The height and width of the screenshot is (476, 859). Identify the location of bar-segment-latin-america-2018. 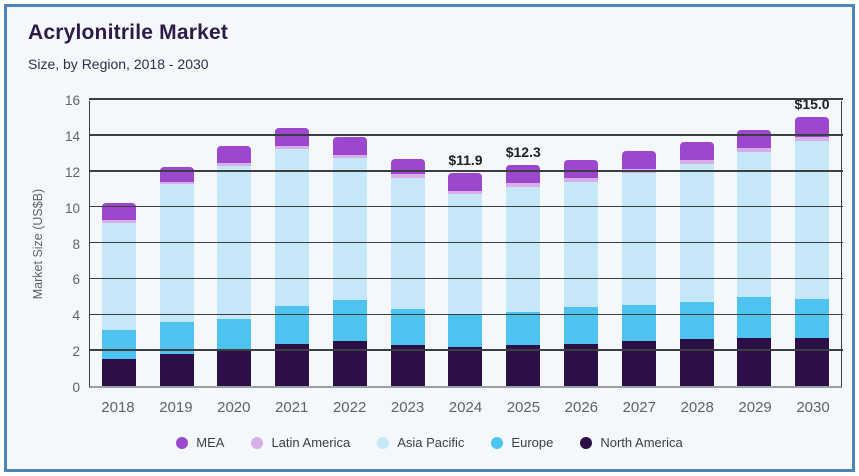
(118, 221).